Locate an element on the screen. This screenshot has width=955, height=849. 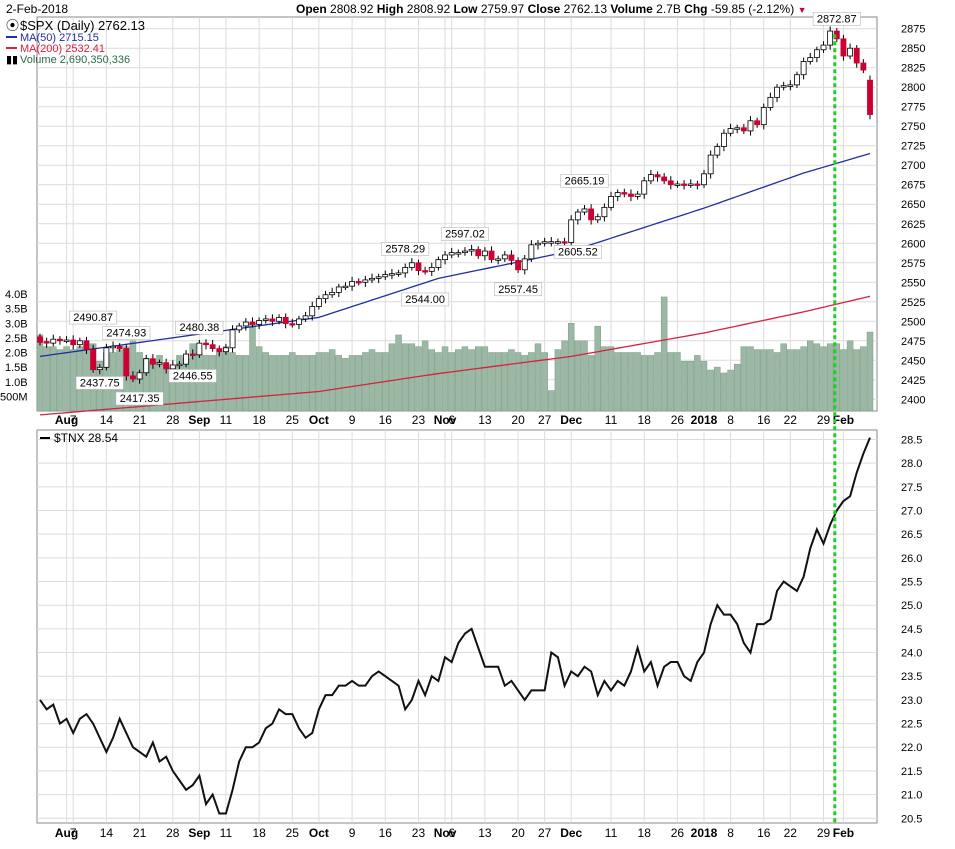
spx-x-tick: 26 is located at coordinates (678, 420).